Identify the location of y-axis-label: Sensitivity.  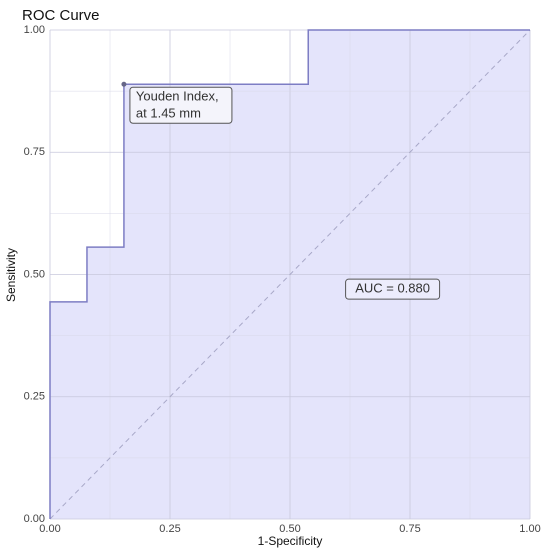
(11, 275).